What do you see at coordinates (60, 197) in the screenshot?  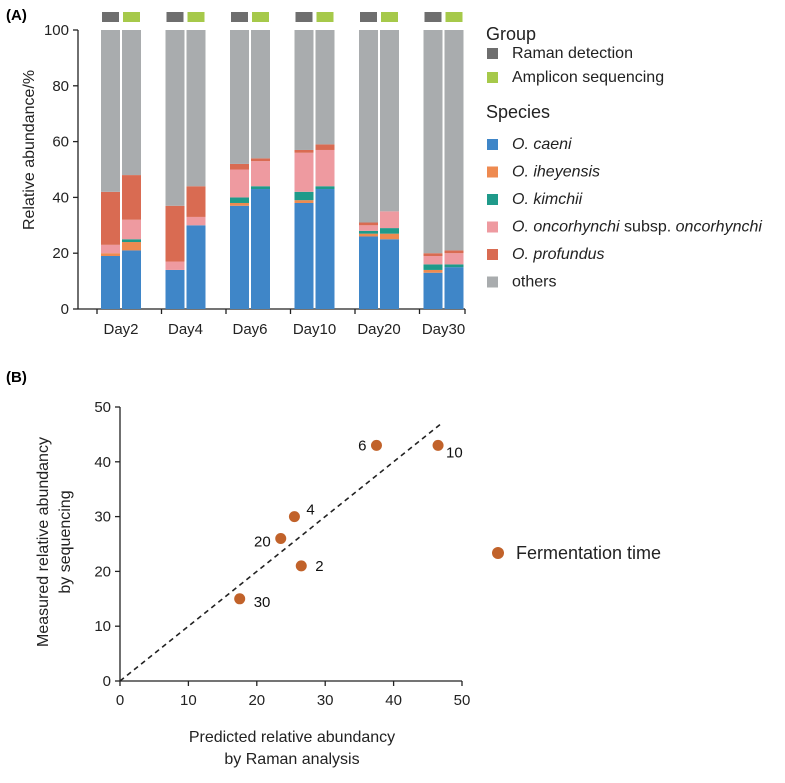 I see `panel-a-y-tick-label: 40` at bounding box center [60, 197].